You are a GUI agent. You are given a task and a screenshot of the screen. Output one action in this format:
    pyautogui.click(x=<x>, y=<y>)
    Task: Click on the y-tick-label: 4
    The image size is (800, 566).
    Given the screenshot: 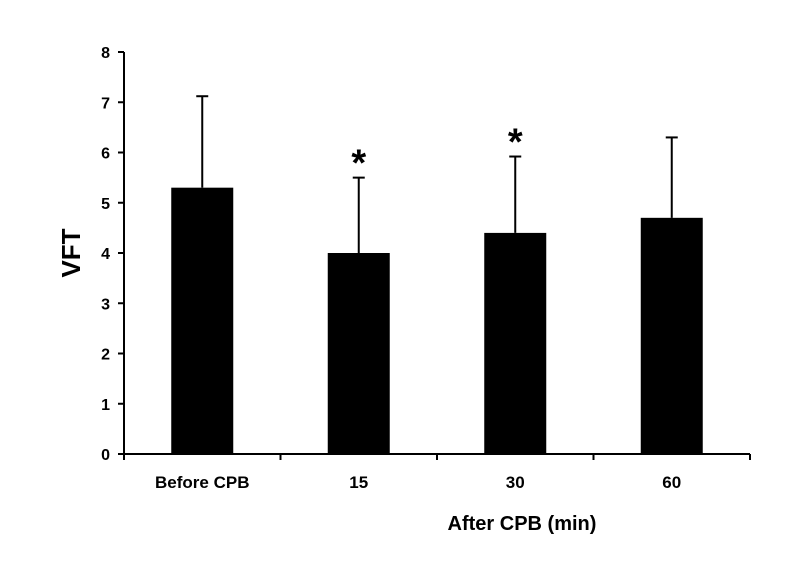 What is the action you would take?
    pyautogui.click(x=105, y=254)
    